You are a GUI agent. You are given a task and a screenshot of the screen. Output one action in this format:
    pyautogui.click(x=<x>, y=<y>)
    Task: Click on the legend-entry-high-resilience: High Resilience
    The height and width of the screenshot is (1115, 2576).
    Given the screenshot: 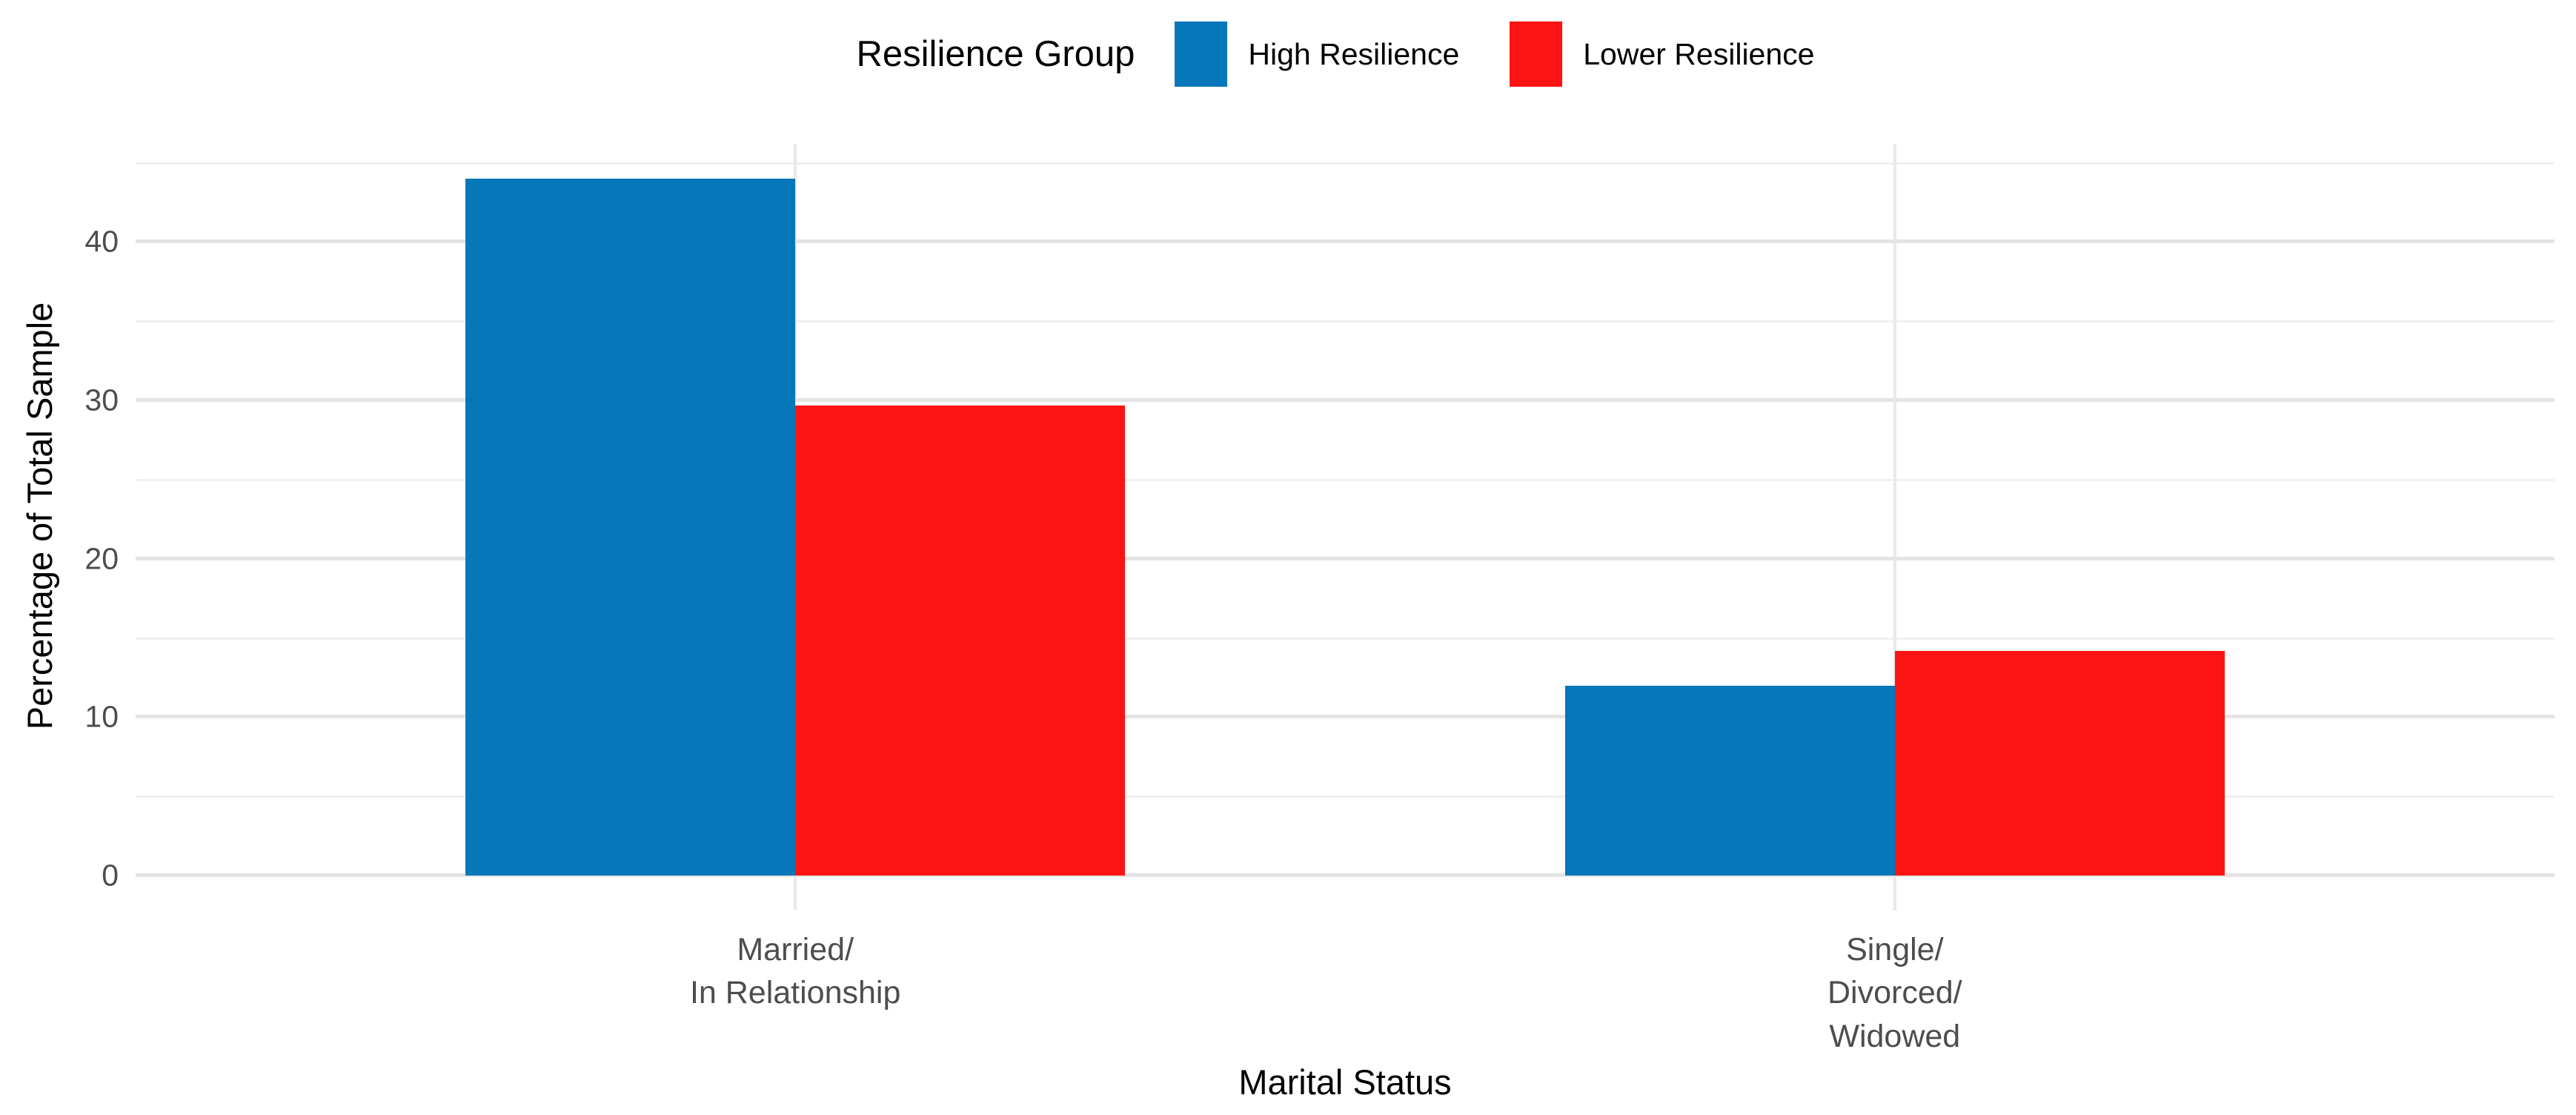 What is the action you would take?
    pyautogui.click(x=1317, y=54)
    